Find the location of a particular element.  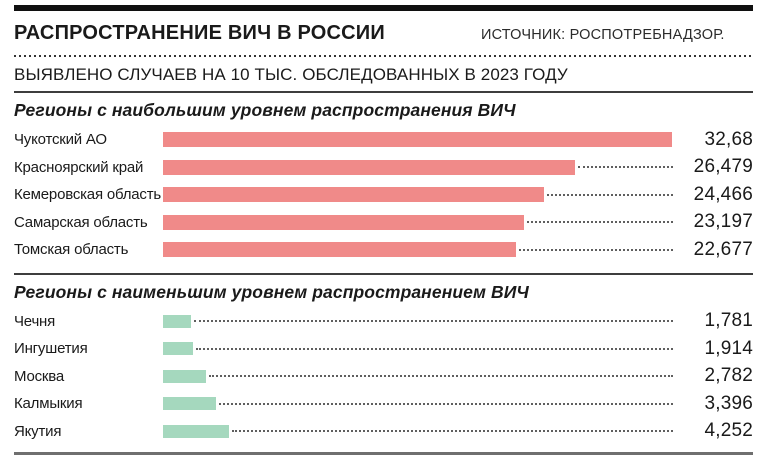

region-label: Якутия is located at coordinates (38, 431).